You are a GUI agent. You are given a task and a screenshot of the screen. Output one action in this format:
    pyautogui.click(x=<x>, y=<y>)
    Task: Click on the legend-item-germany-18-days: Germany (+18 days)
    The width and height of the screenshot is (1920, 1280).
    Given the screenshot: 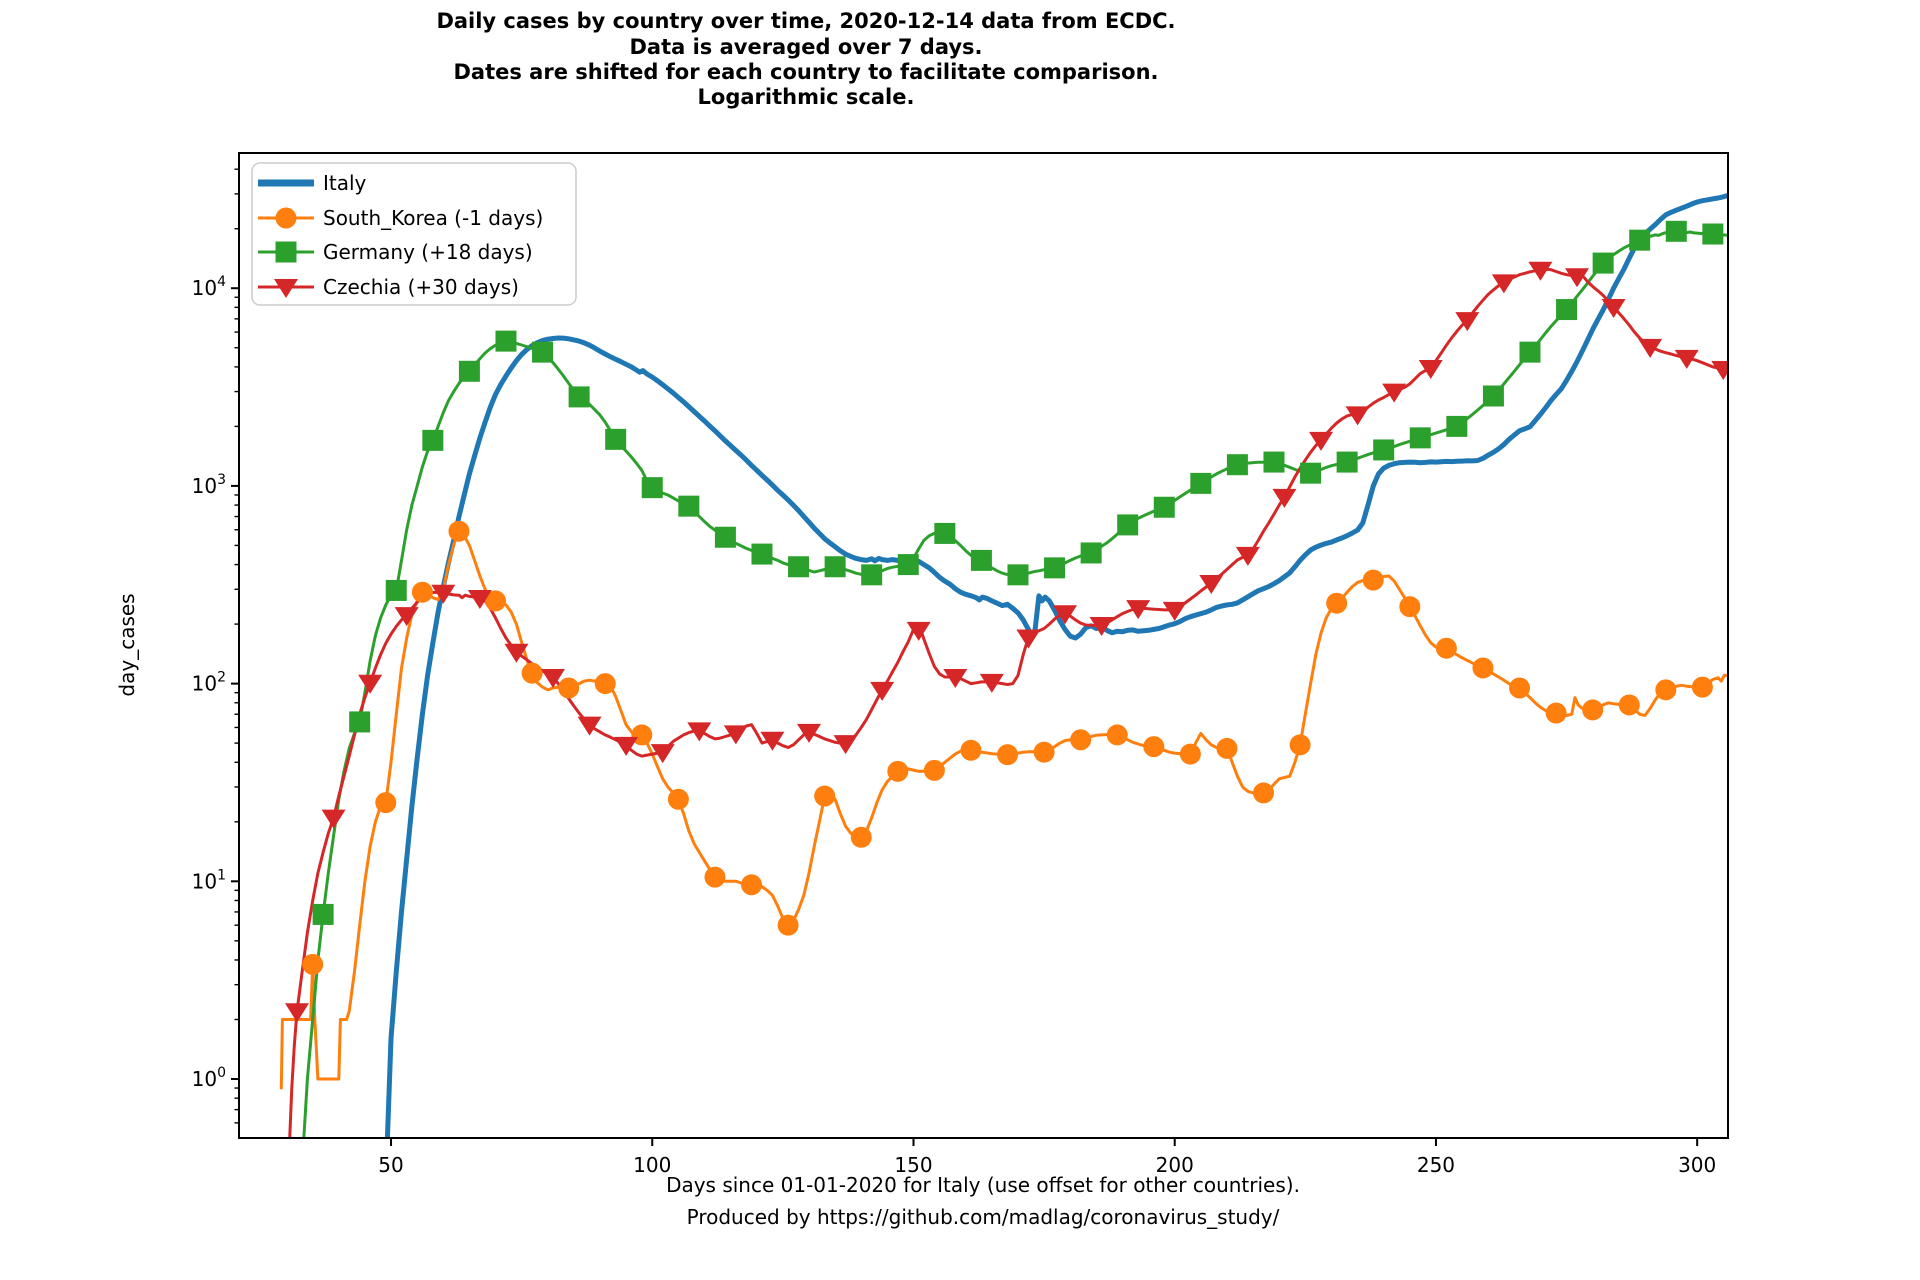 What is the action you would take?
    pyautogui.click(x=395, y=252)
    